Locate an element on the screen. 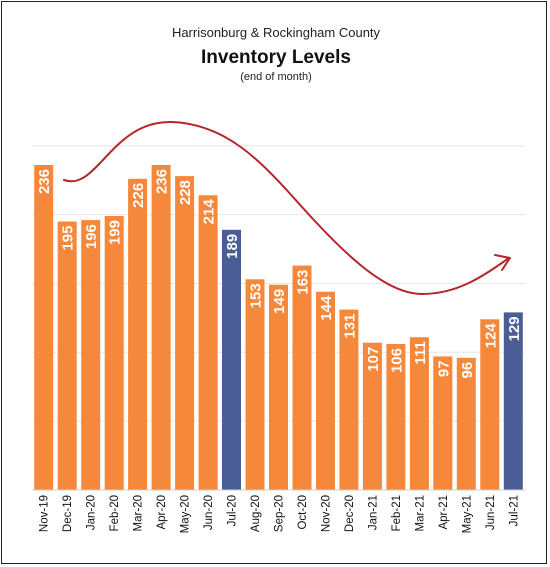  x-tick-label: Oct-20 is located at coordinates (303, 512).